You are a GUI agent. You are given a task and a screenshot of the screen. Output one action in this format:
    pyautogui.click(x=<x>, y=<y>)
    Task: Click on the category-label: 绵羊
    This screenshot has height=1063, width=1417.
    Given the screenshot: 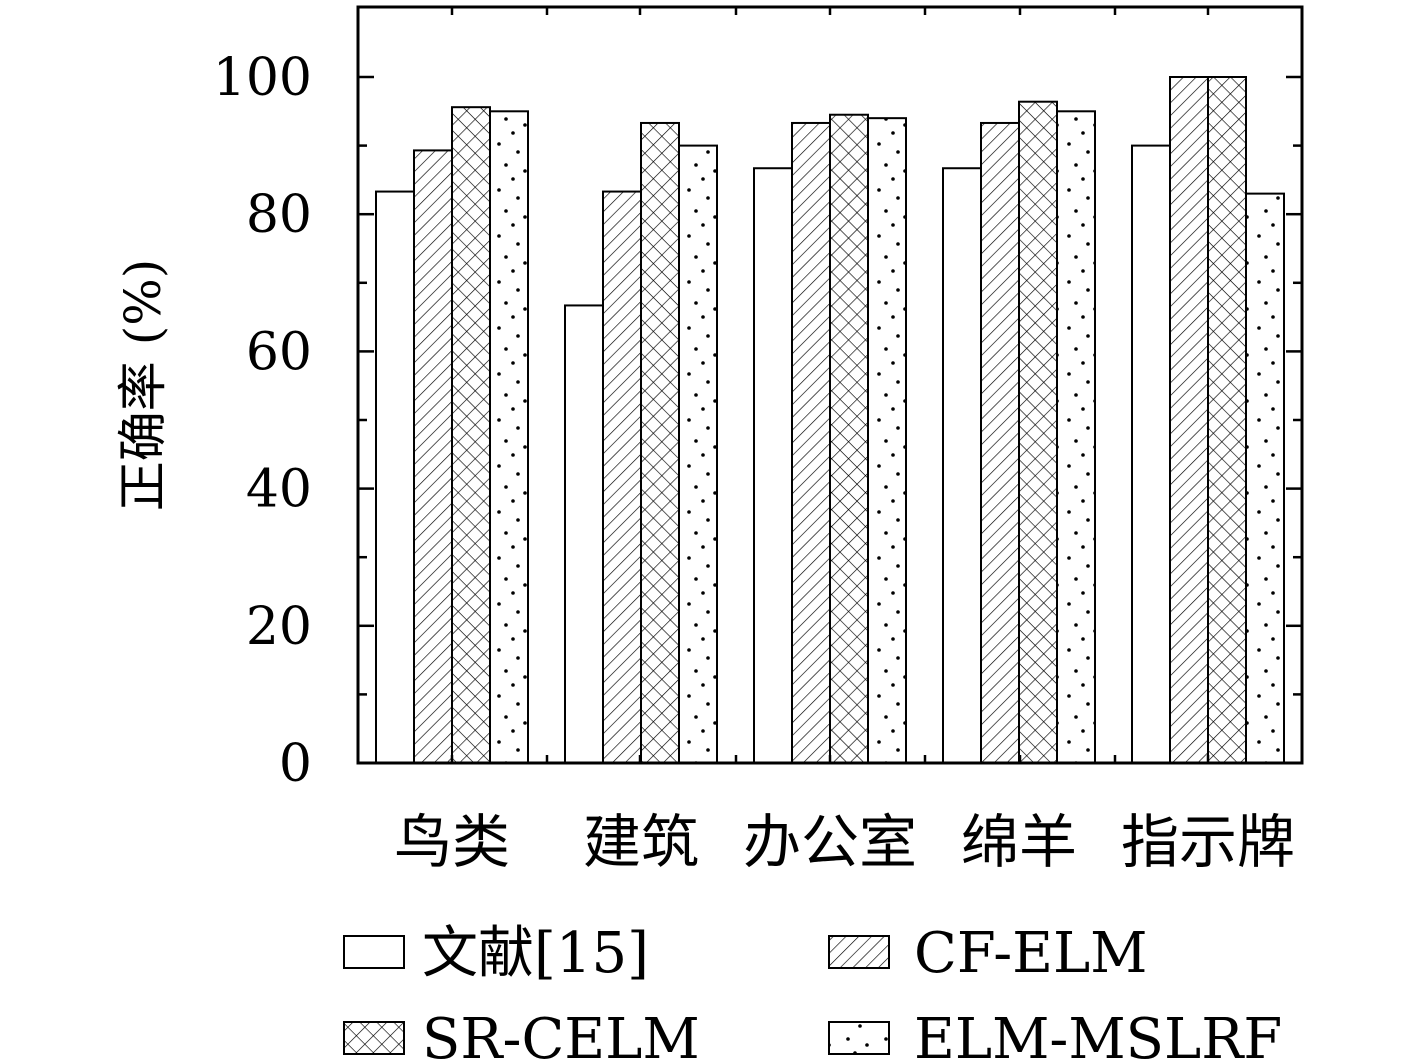 What is the action you would take?
    pyautogui.click(x=1019, y=842)
    